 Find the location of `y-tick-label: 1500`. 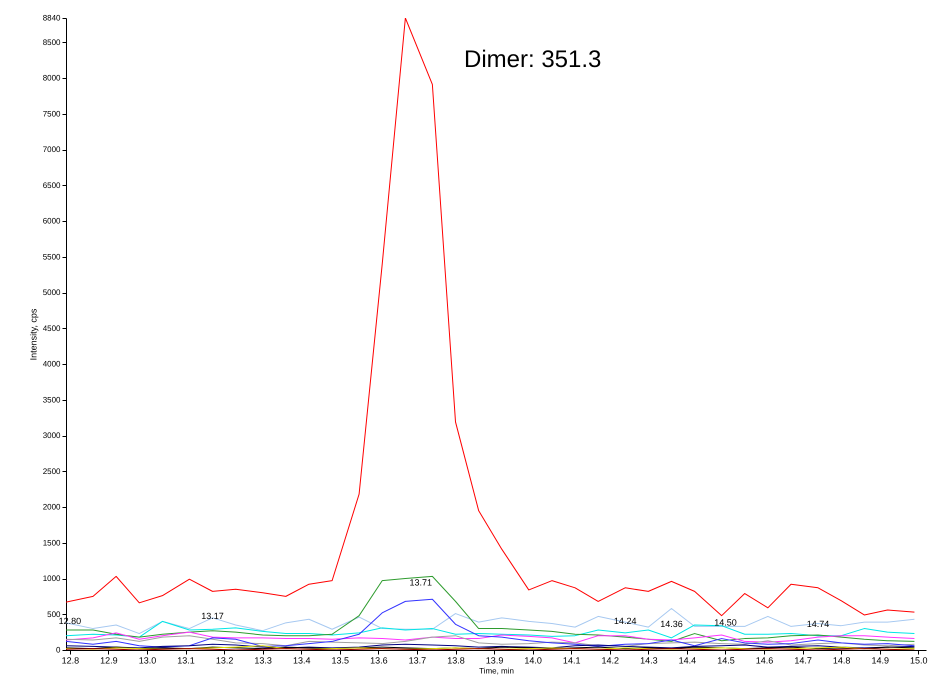

y-tick-label: 1500 is located at coordinates (52, 543).